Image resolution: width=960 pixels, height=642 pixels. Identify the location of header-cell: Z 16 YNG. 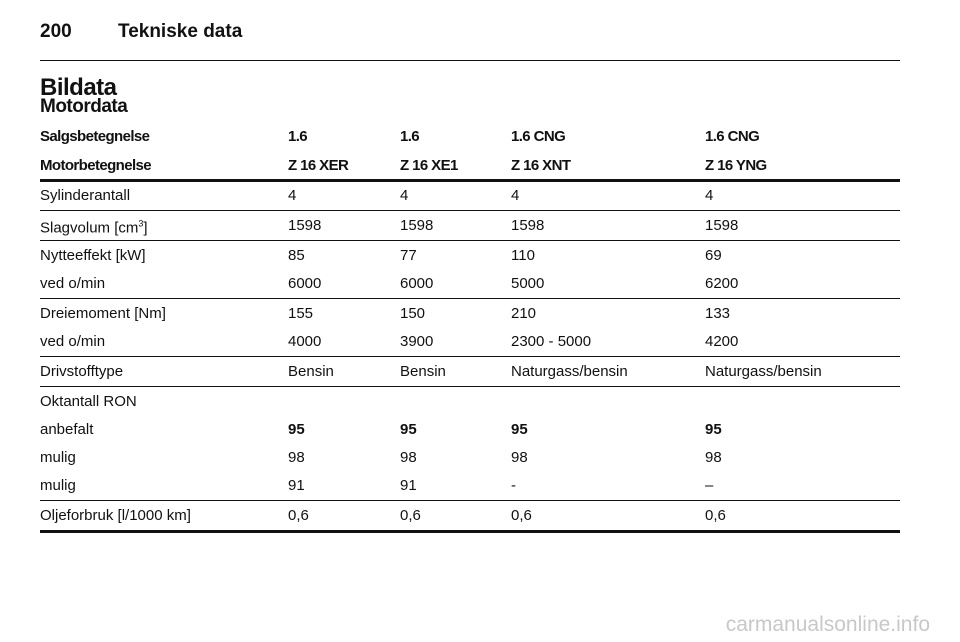
(736, 165).